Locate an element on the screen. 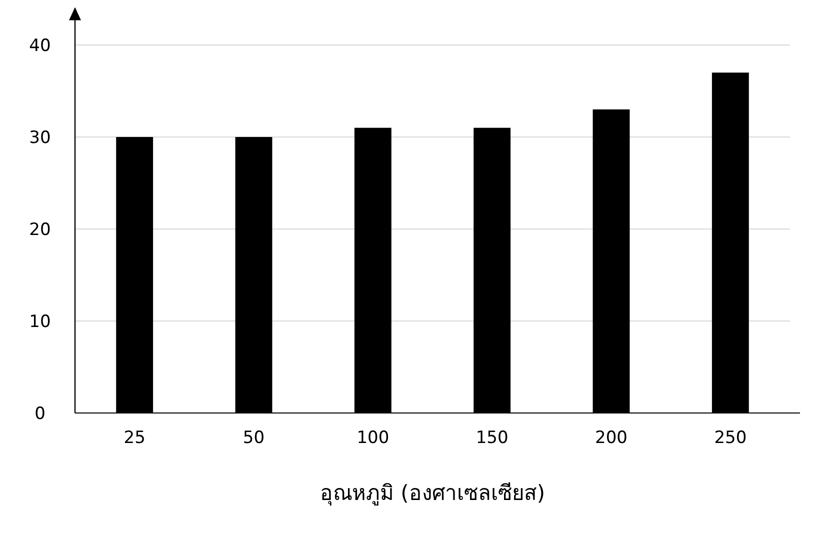  x-tick-label: 150 is located at coordinates (492, 438).